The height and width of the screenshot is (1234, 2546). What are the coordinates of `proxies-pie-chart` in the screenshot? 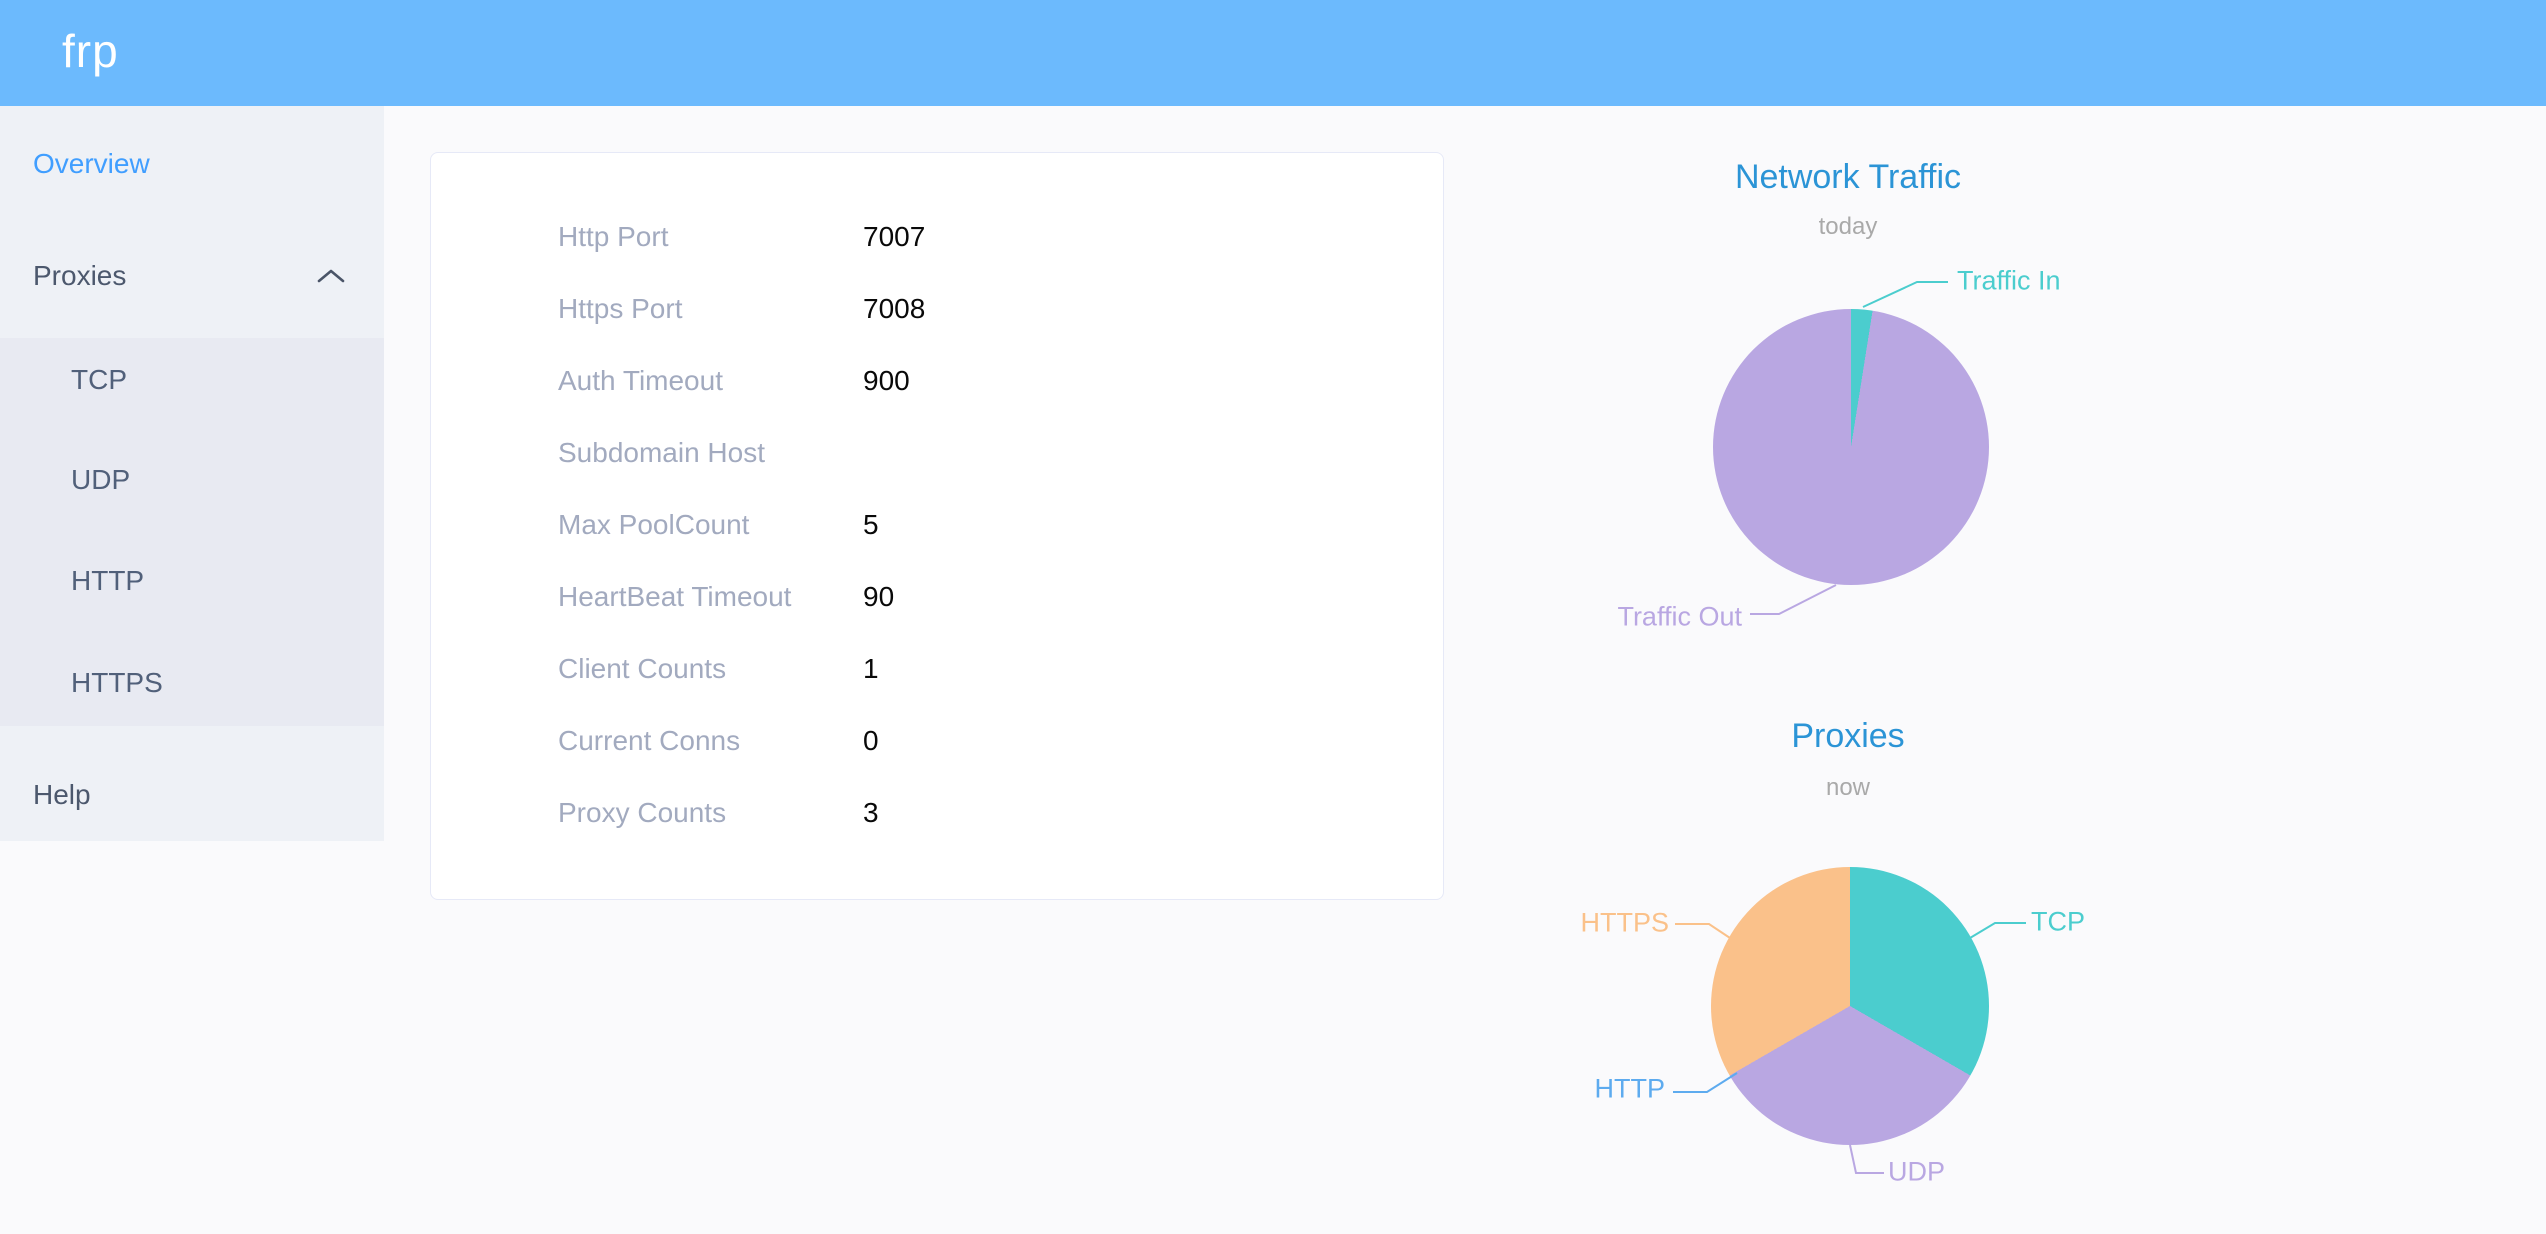 It's located at (1850, 1006).